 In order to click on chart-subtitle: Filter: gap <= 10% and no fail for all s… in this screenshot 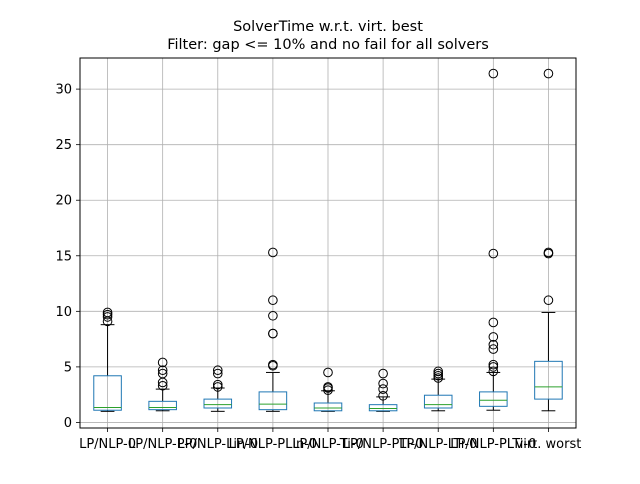, I will do `click(328, 45)`.